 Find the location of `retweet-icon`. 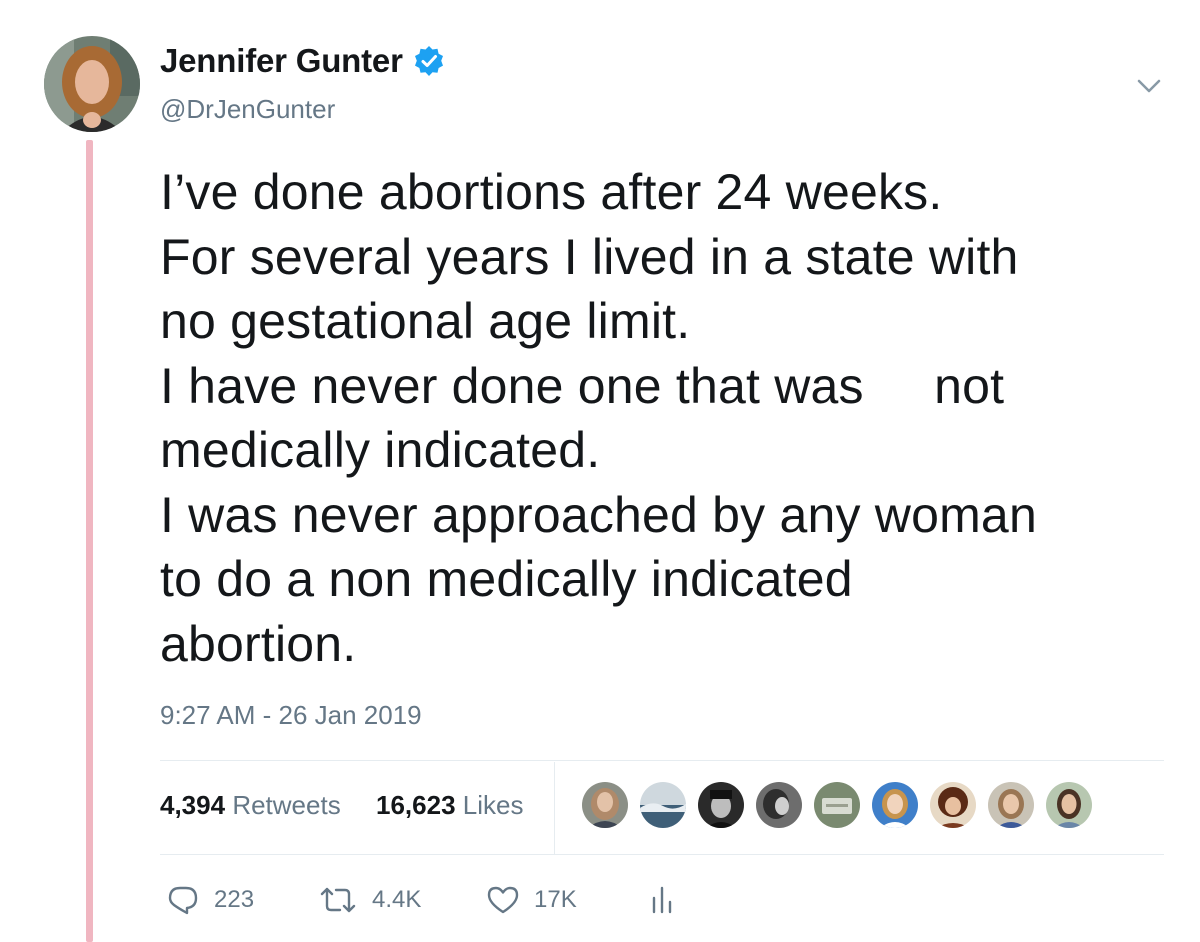

retweet-icon is located at coordinates (338, 900).